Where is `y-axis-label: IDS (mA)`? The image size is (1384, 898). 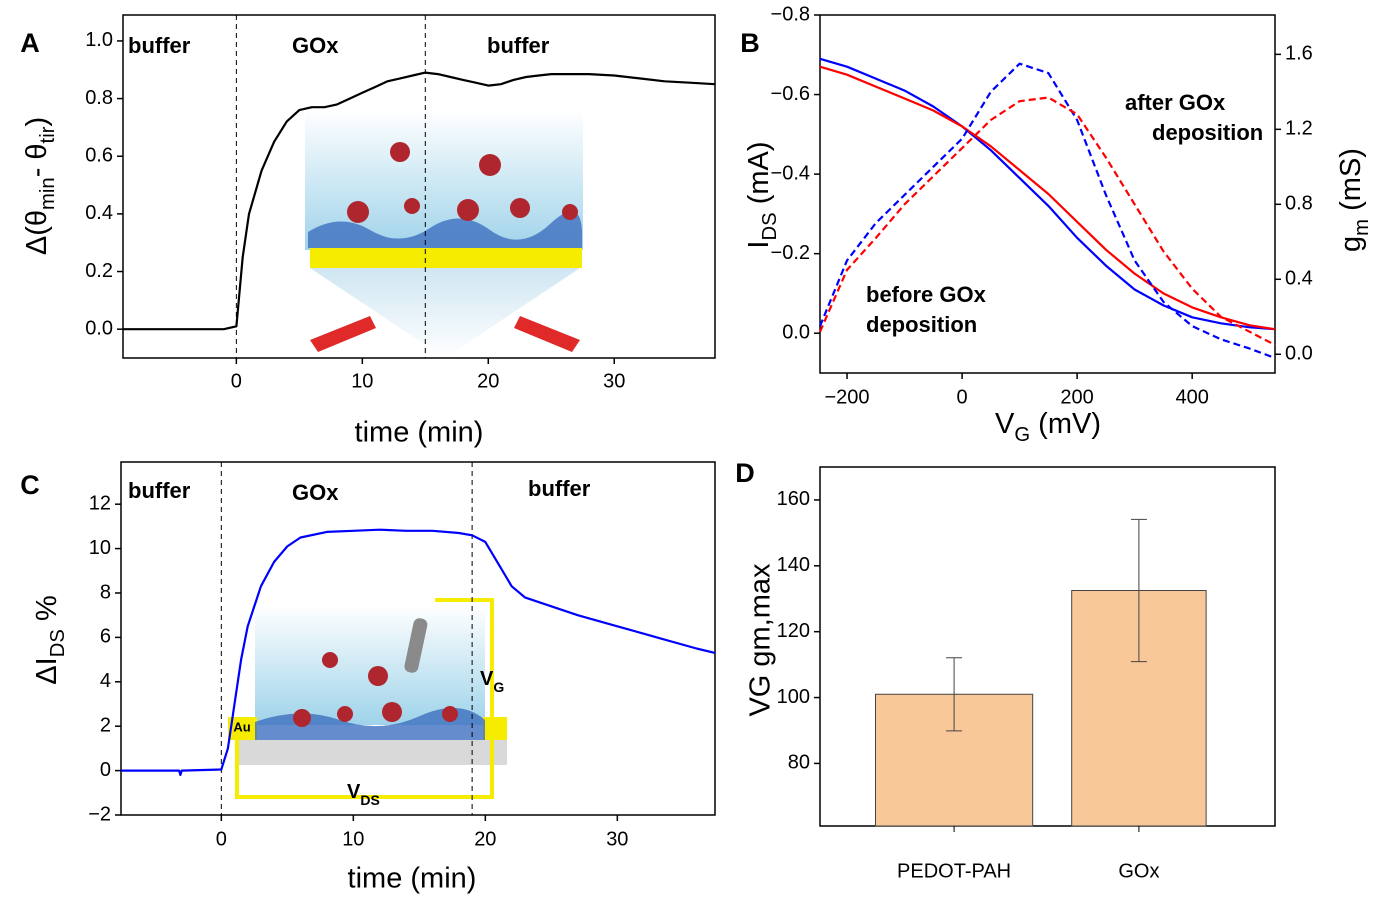 y-axis-label: IDS (mA) is located at coordinates (762, 194).